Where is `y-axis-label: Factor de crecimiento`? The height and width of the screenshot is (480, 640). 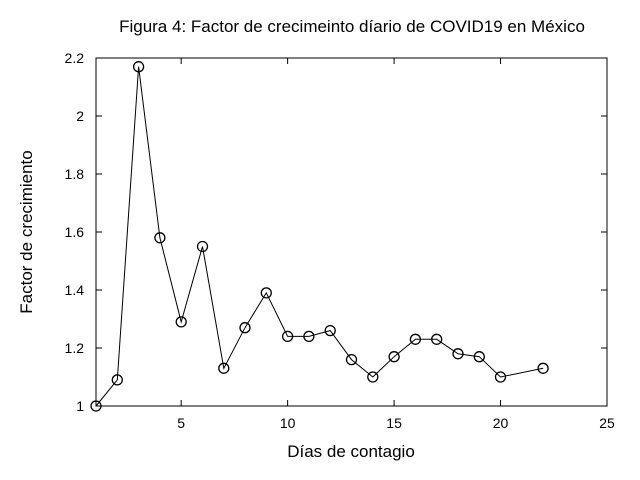 y-axis-label: Factor de crecimiento is located at coordinates (26, 231).